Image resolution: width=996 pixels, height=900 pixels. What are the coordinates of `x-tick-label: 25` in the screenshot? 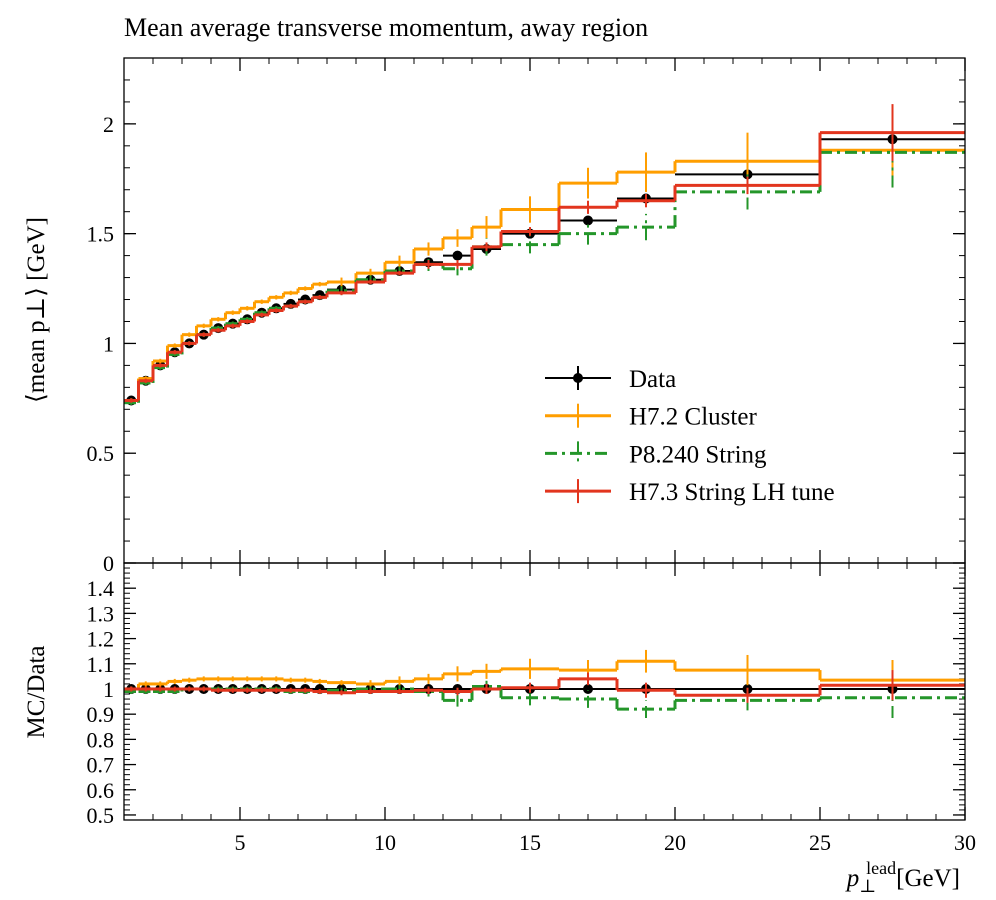 It's located at (820, 842).